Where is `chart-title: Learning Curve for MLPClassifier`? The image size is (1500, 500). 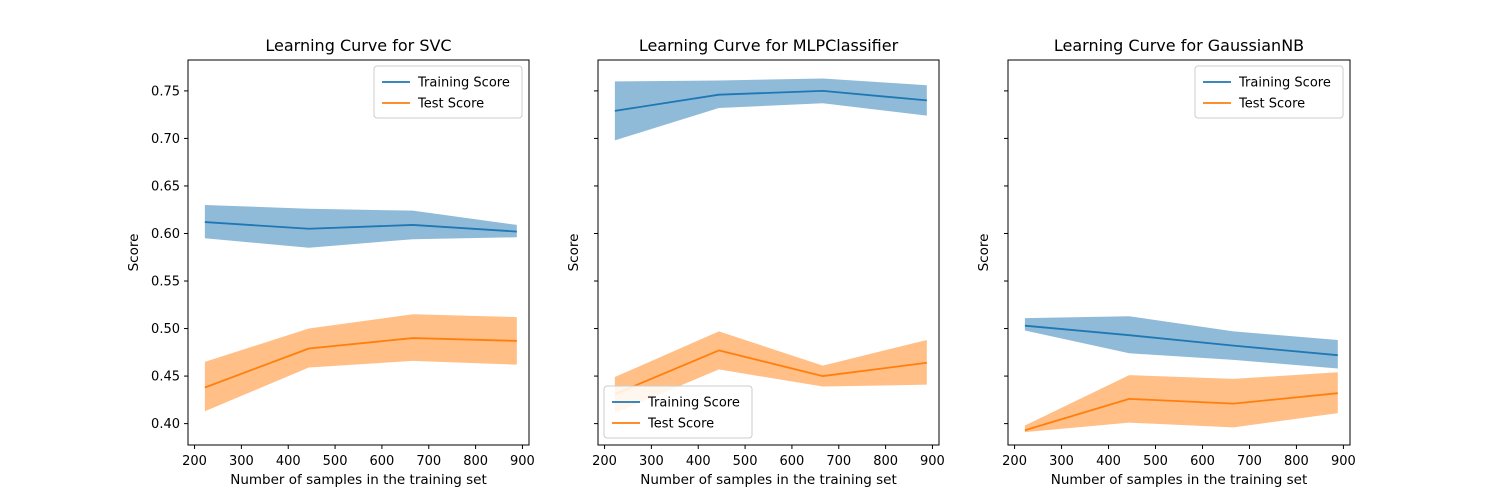
chart-title: Learning Curve for MLPClassifier is located at coordinates (769, 45).